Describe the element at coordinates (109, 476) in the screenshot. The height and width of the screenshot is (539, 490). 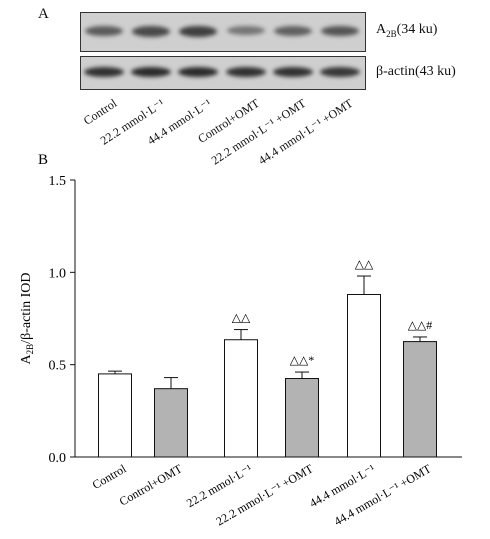
I see `category-label: Control` at that location.